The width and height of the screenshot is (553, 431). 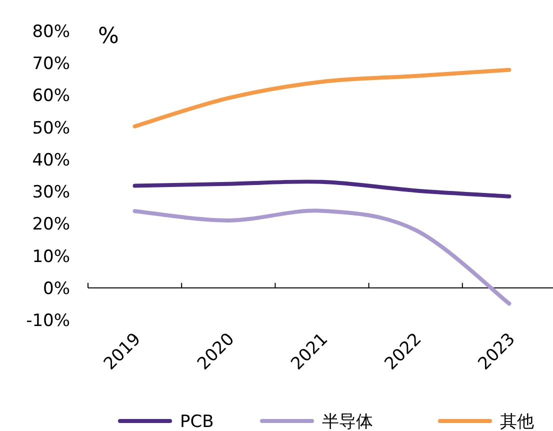 What do you see at coordinates (51, 128) in the screenshot?
I see `y-tick-label: 50%` at bounding box center [51, 128].